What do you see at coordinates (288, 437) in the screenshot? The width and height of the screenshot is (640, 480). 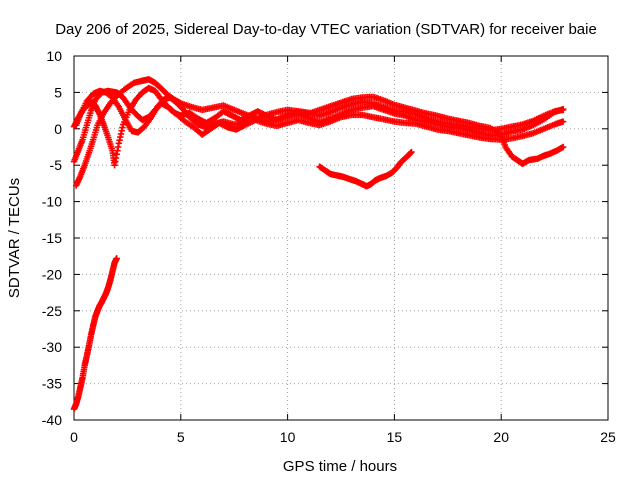 I see `x-tick-label: 10` at bounding box center [288, 437].